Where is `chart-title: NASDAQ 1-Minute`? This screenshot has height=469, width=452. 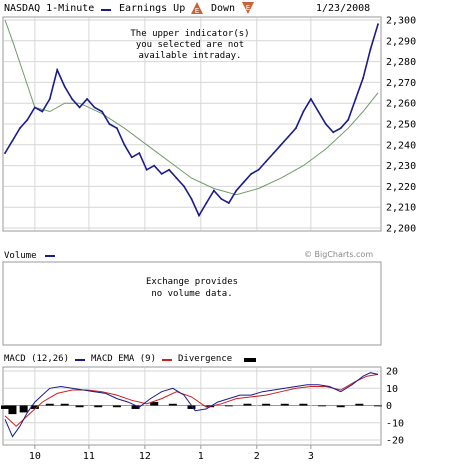 chart-title: NASDAQ 1-Minute is located at coordinates (49, 8).